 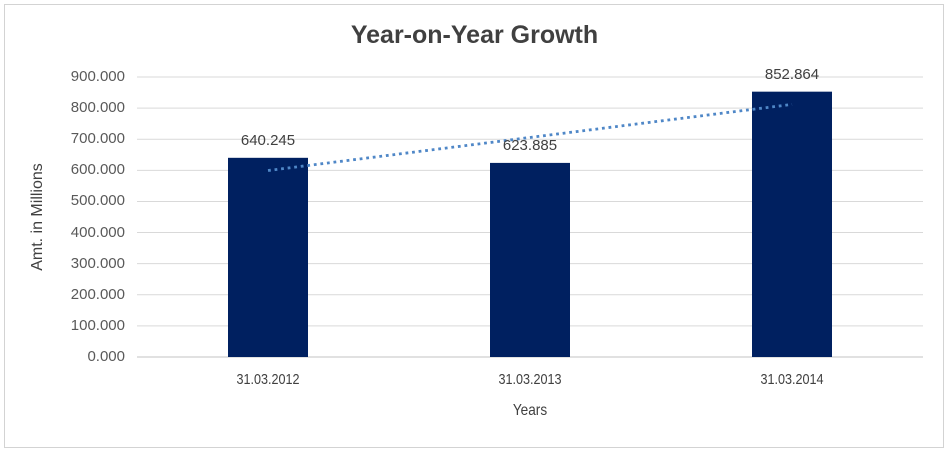 I want to click on bar-31.03.2014, so click(x=792, y=224).